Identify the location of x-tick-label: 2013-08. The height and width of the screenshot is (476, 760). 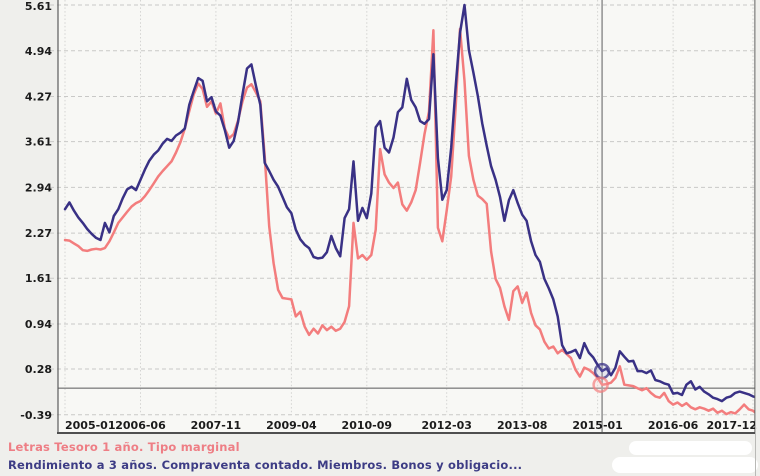
(522, 425).